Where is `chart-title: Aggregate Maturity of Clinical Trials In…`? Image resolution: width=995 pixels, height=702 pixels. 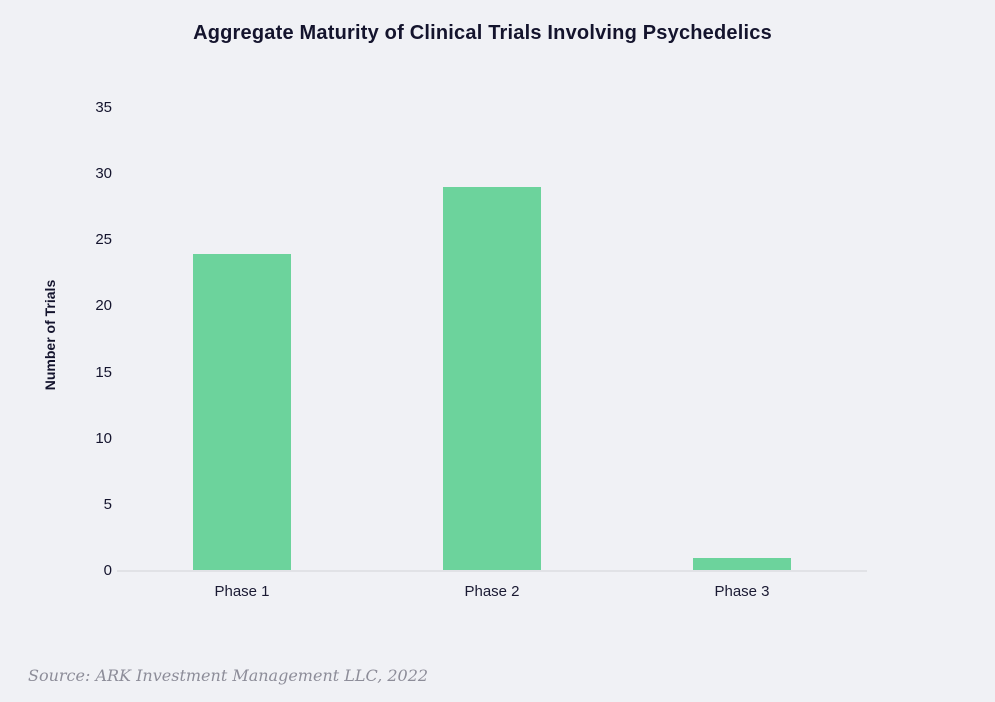 chart-title: Aggregate Maturity of Clinical Trials In… is located at coordinates (482, 33).